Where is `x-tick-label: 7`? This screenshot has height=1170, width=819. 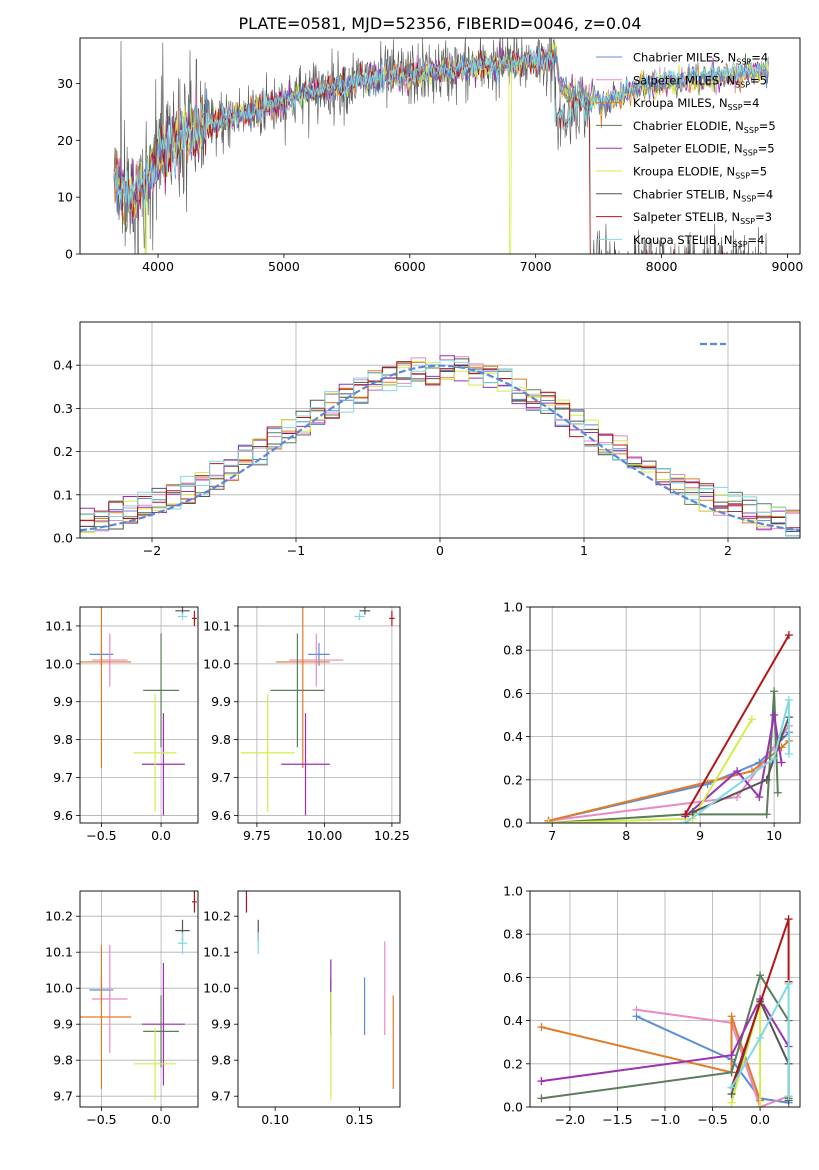
x-tick-label: 7 is located at coordinates (552, 835).